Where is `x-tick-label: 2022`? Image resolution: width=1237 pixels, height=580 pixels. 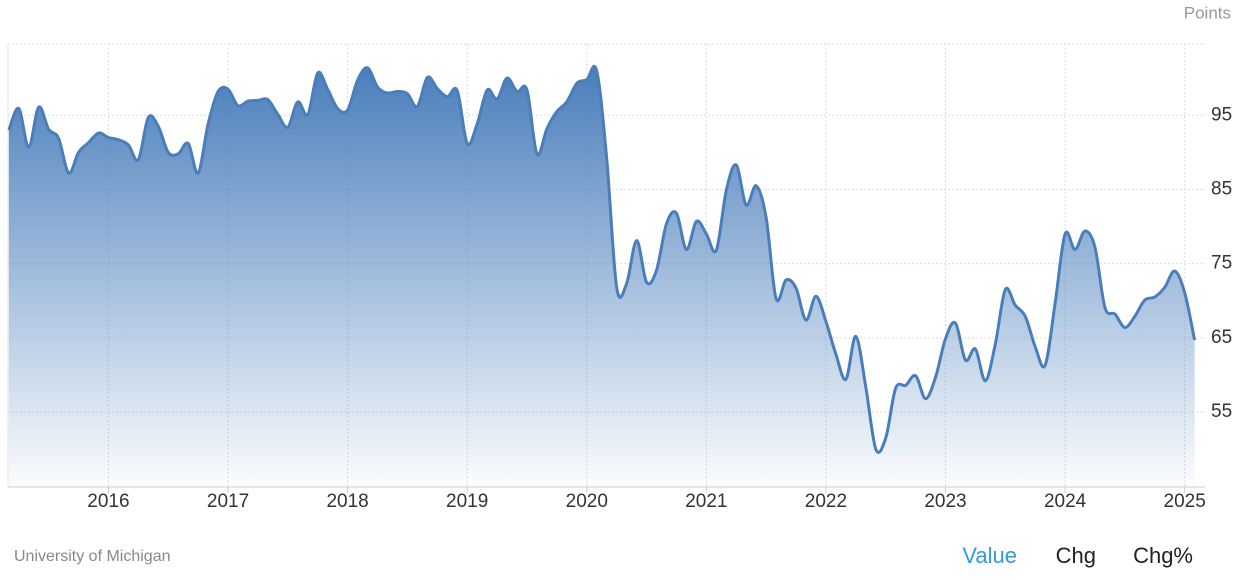 x-tick-label: 2022 is located at coordinates (826, 501).